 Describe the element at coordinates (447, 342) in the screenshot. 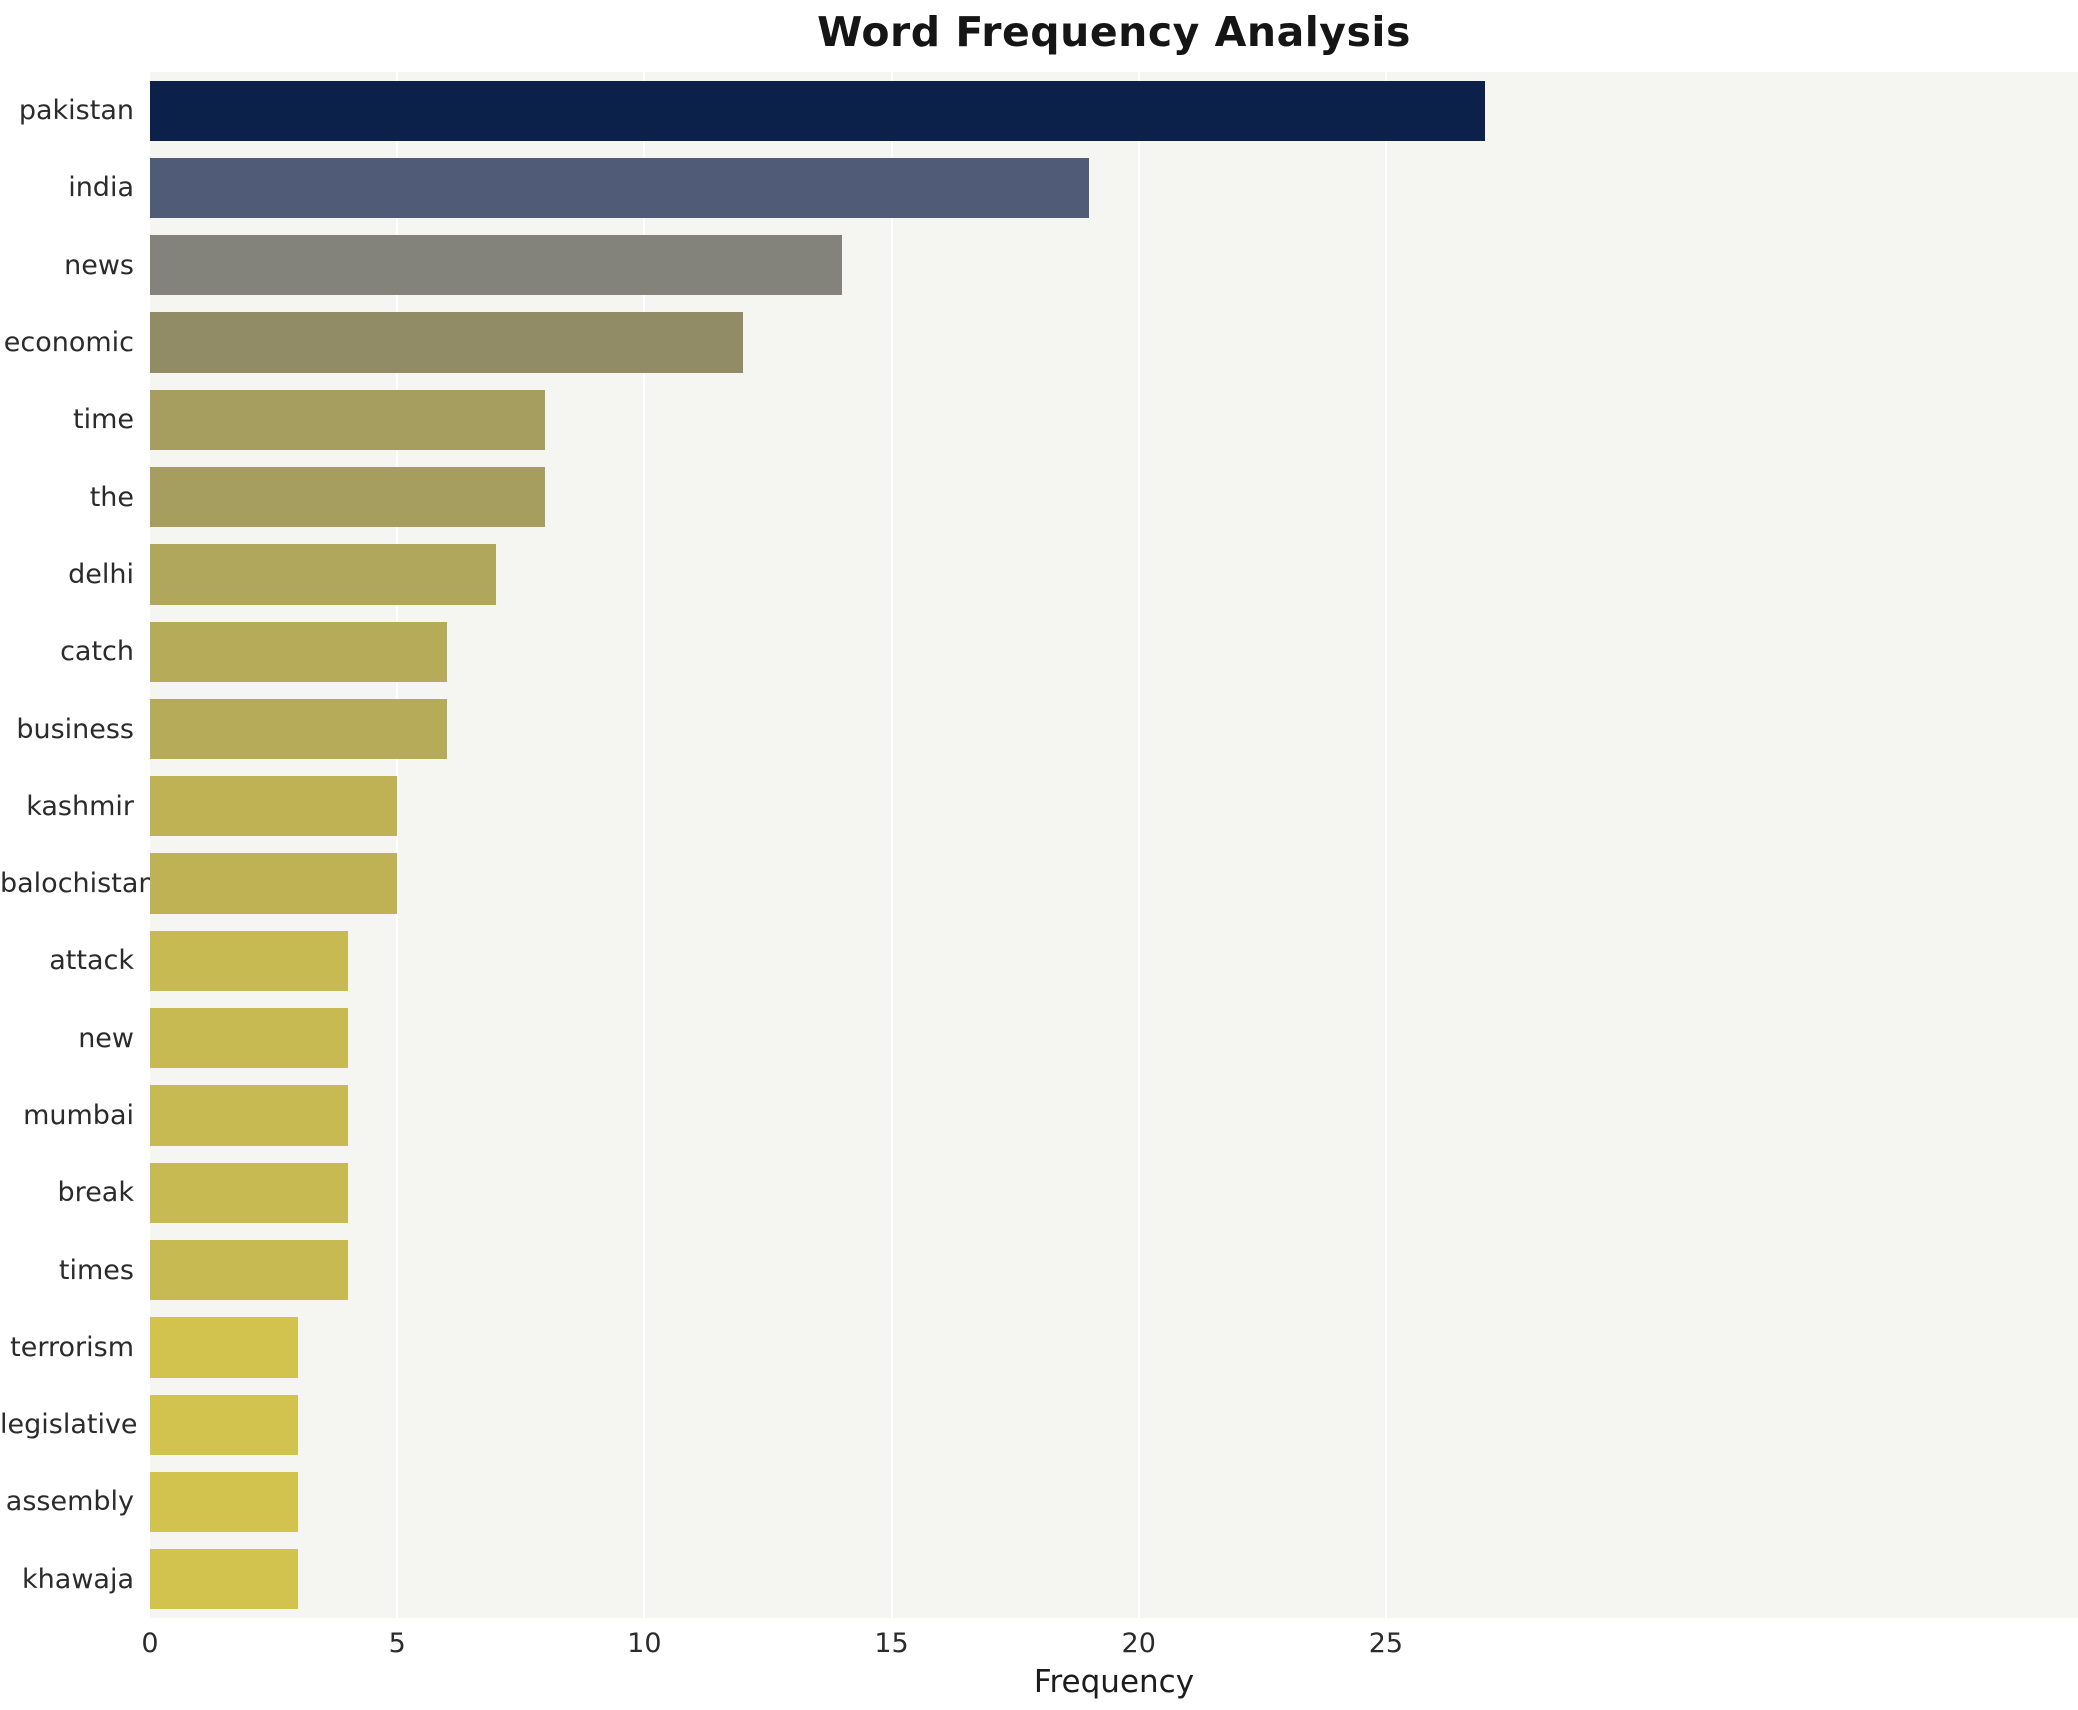

I see `bar-economic` at that location.